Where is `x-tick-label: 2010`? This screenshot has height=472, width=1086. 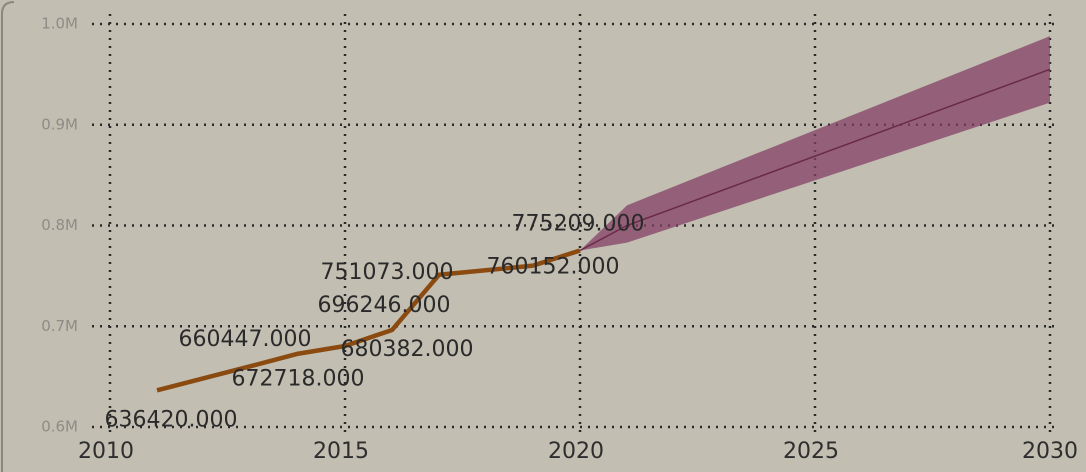
x-tick-label: 2010 is located at coordinates (106, 451).